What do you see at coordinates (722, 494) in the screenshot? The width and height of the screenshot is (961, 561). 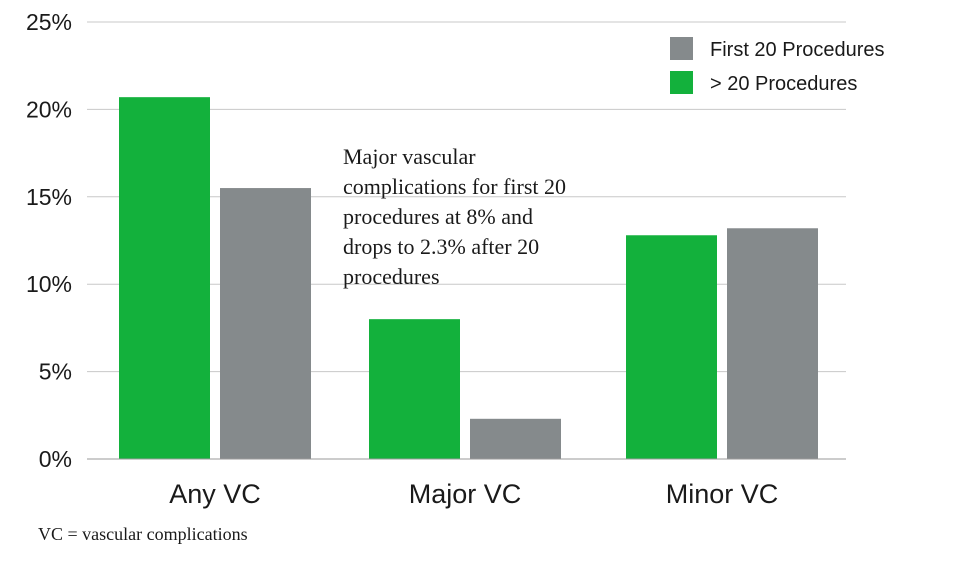 I see `x-category-label: Minor VC` at bounding box center [722, 494].